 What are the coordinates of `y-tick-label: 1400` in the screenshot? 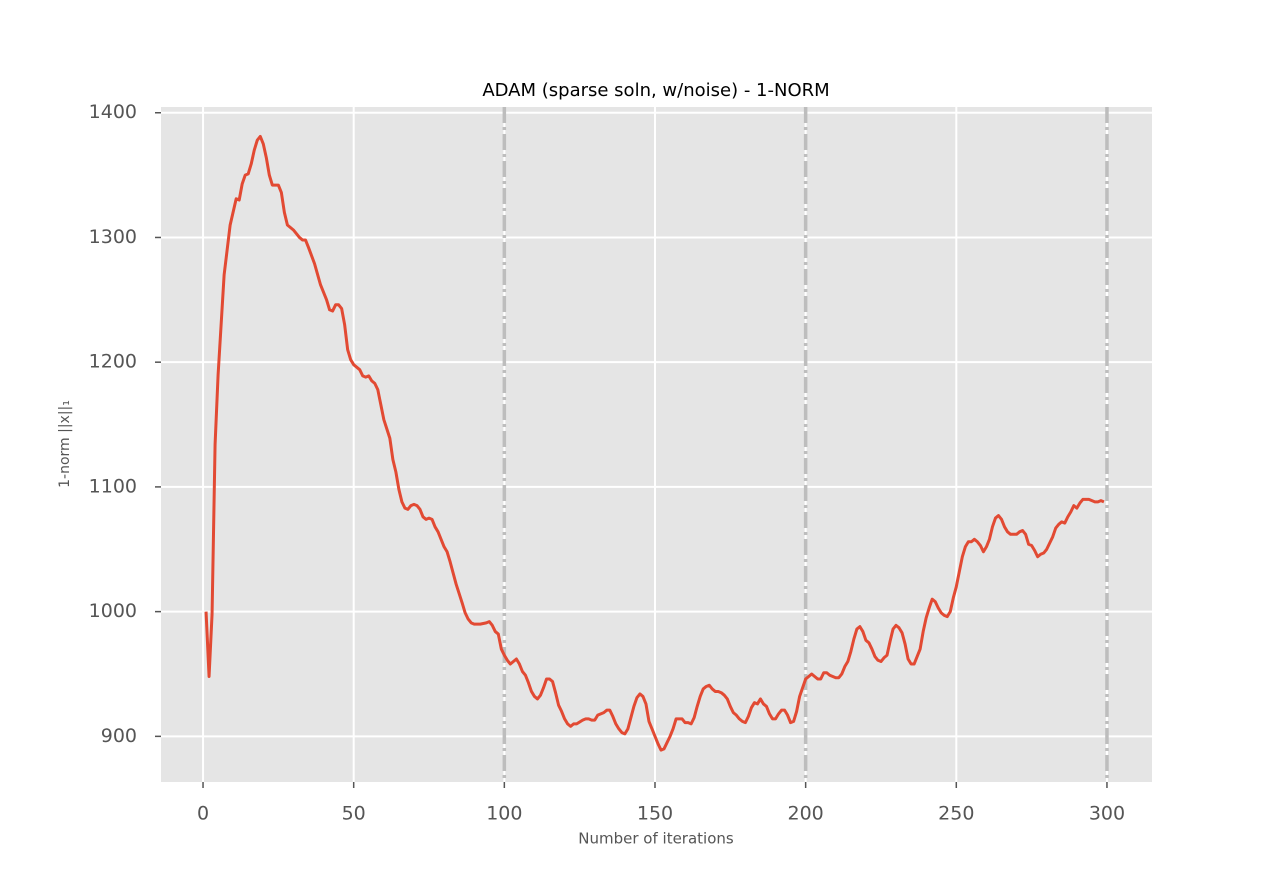 It's located at (113, 112).